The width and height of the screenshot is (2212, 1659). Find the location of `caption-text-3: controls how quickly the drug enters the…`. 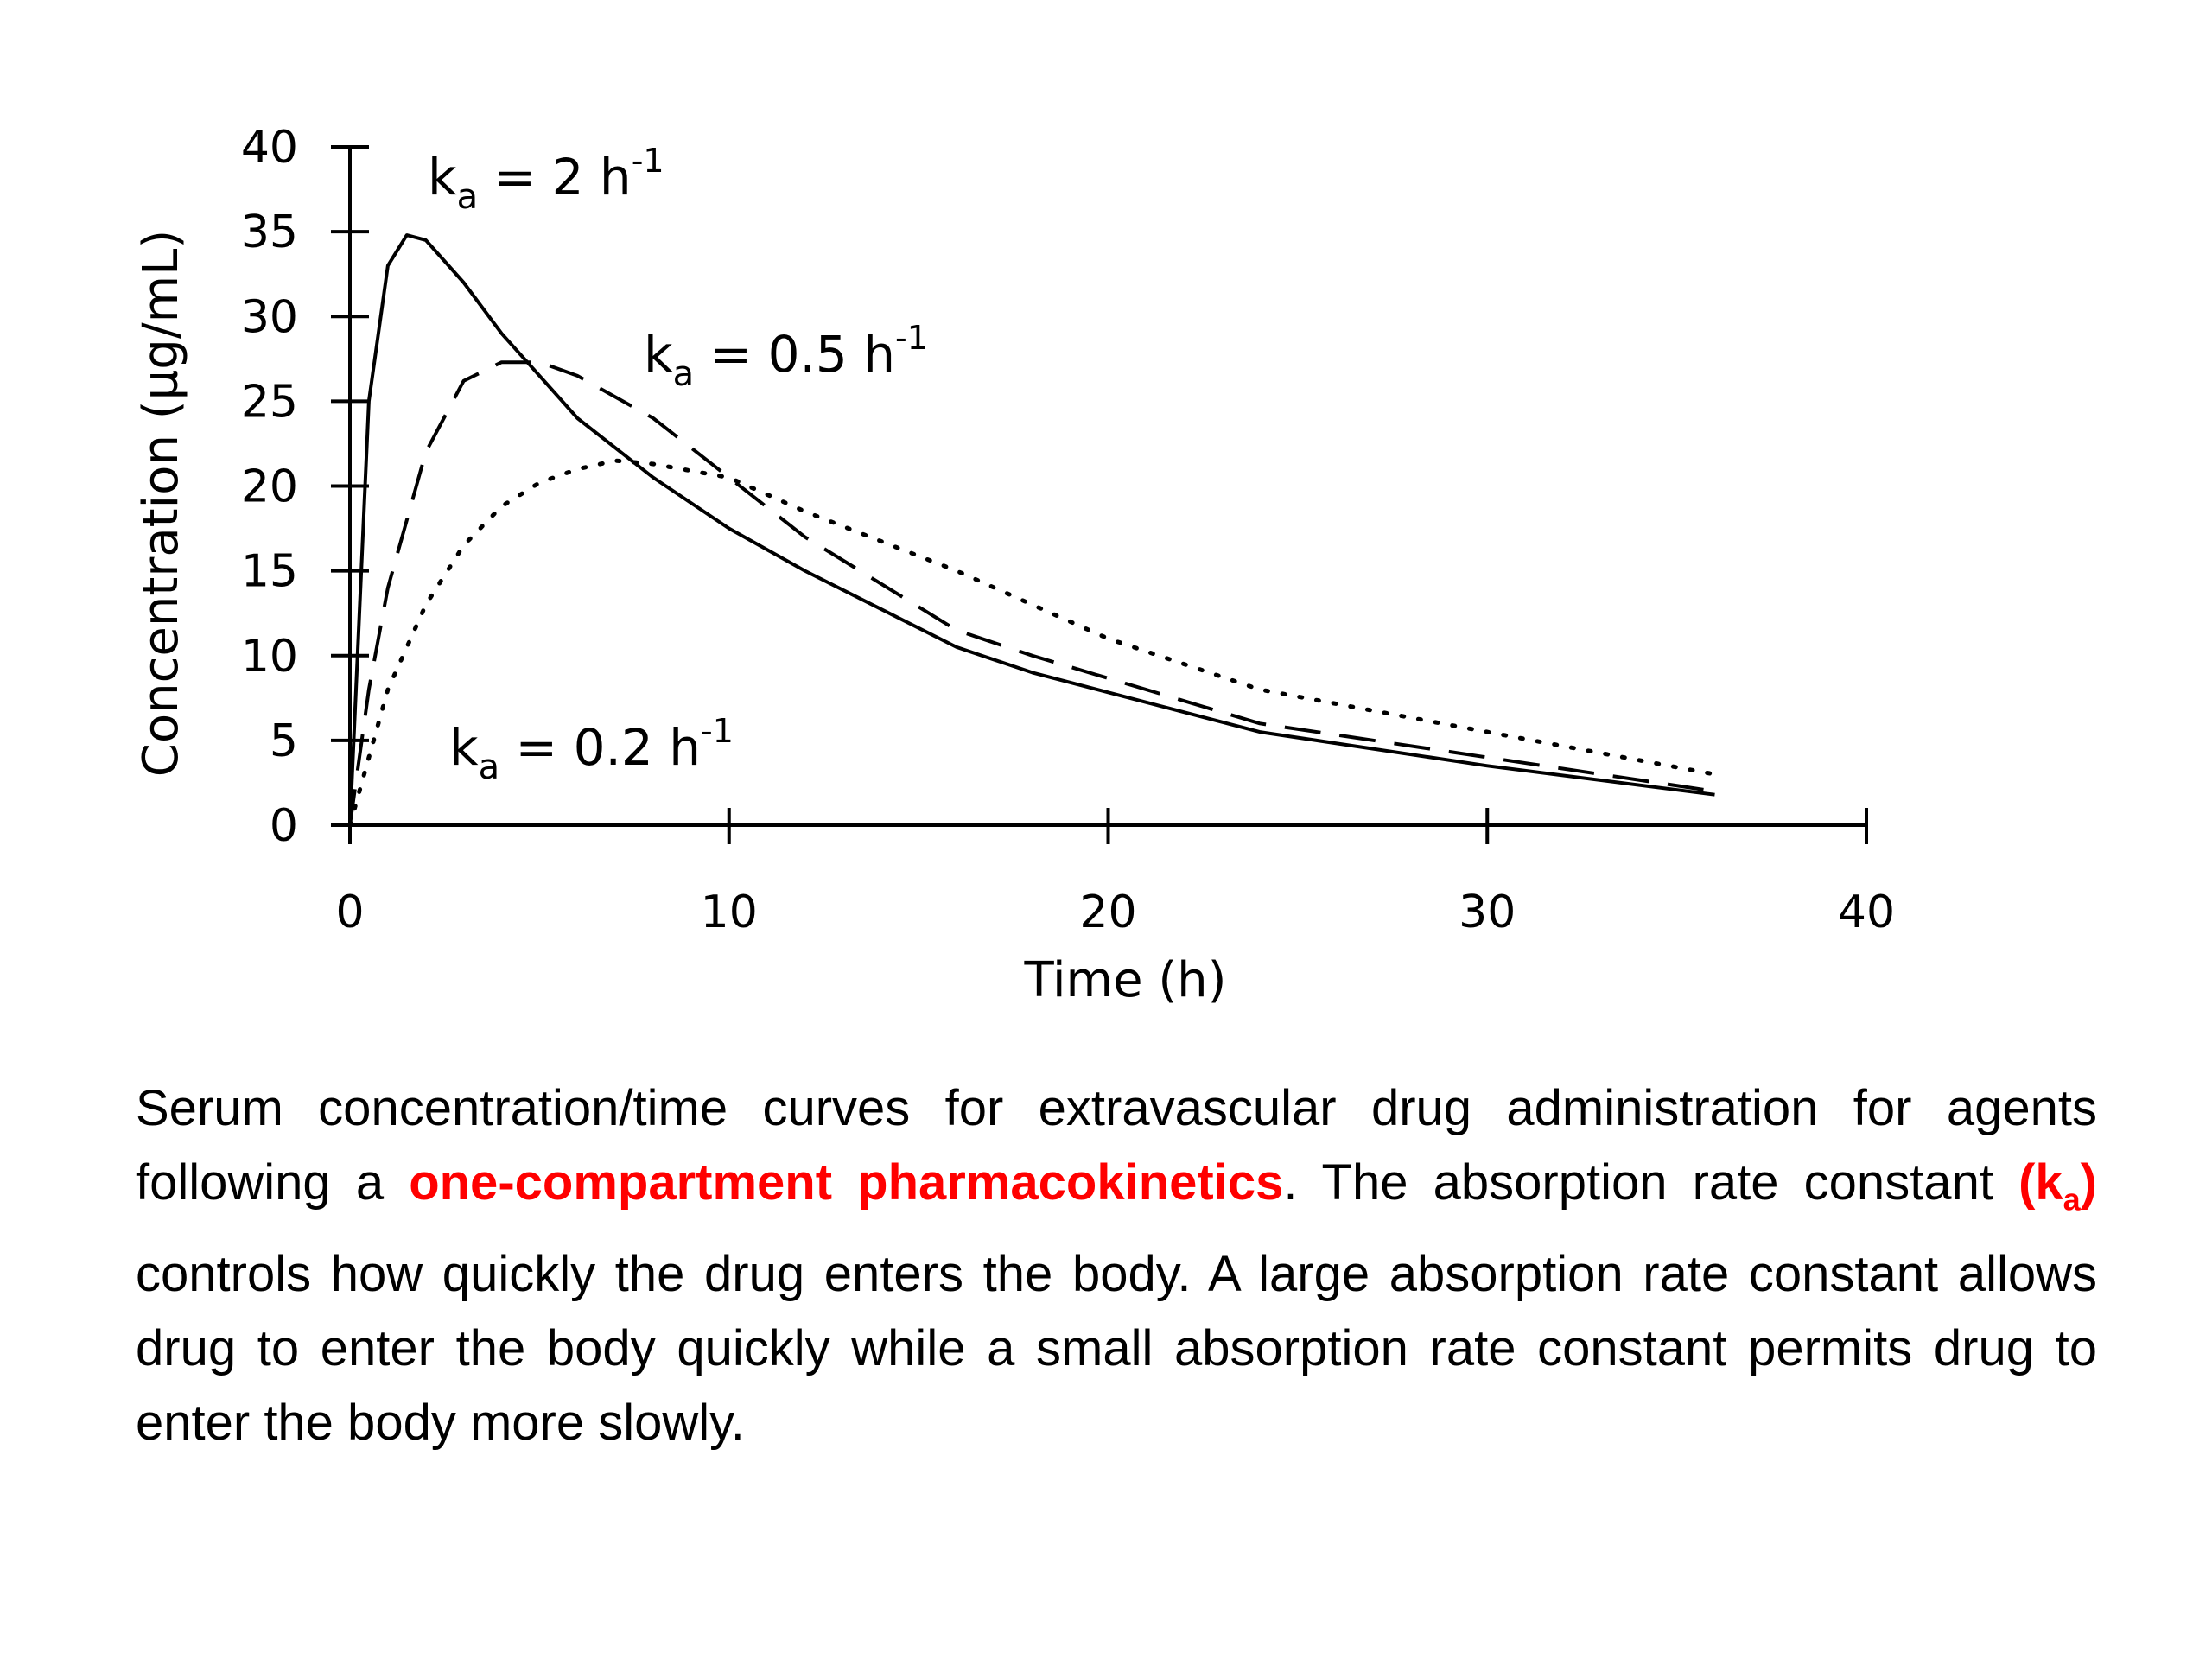

caption-text-3: controls how quickly the drug enters the… is located at coordinates (1116, 1348).